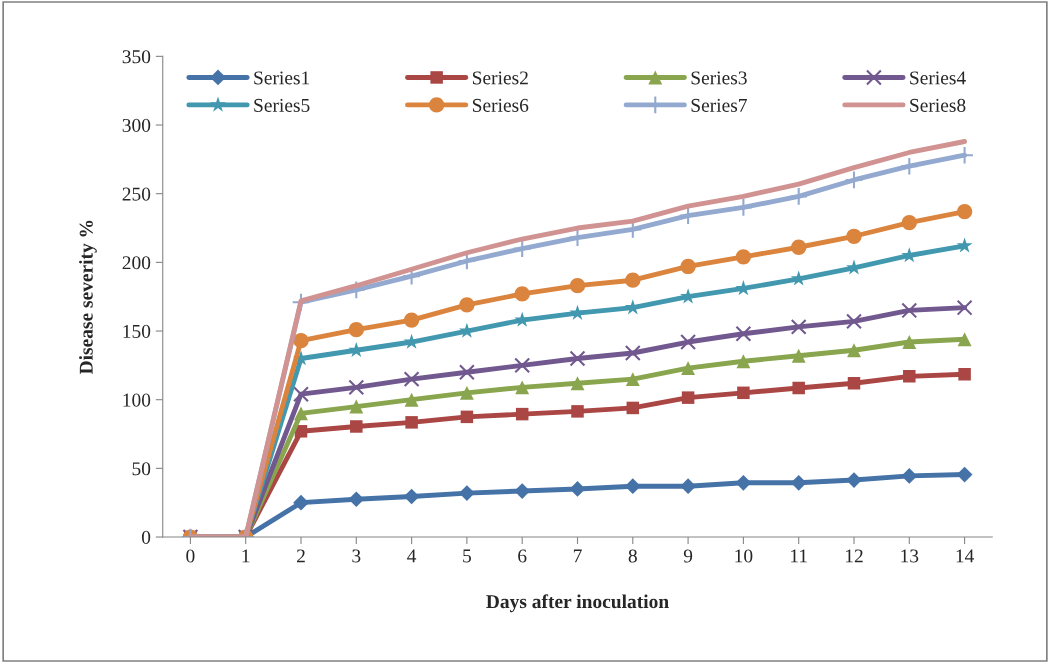 This screenshot has width=1050, height=663. Describe the element at coordinates (799, 556) in the screenshot. I see `x-tick-label: 11` at that location.